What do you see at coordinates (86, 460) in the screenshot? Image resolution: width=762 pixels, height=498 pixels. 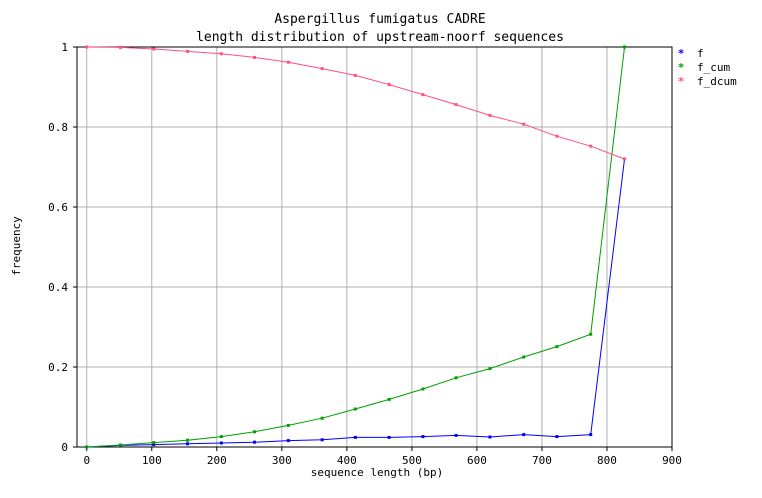 I see `x-tick-label: 0` at bounding box center [86, 460].